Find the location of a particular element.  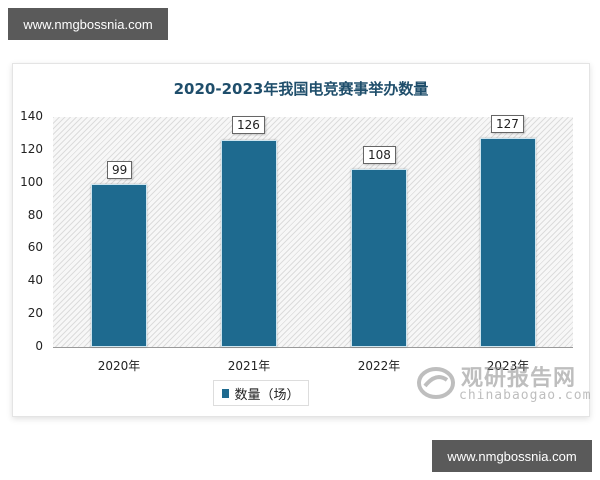

y-tick-20: 20 is located at coordinates (35, 313).